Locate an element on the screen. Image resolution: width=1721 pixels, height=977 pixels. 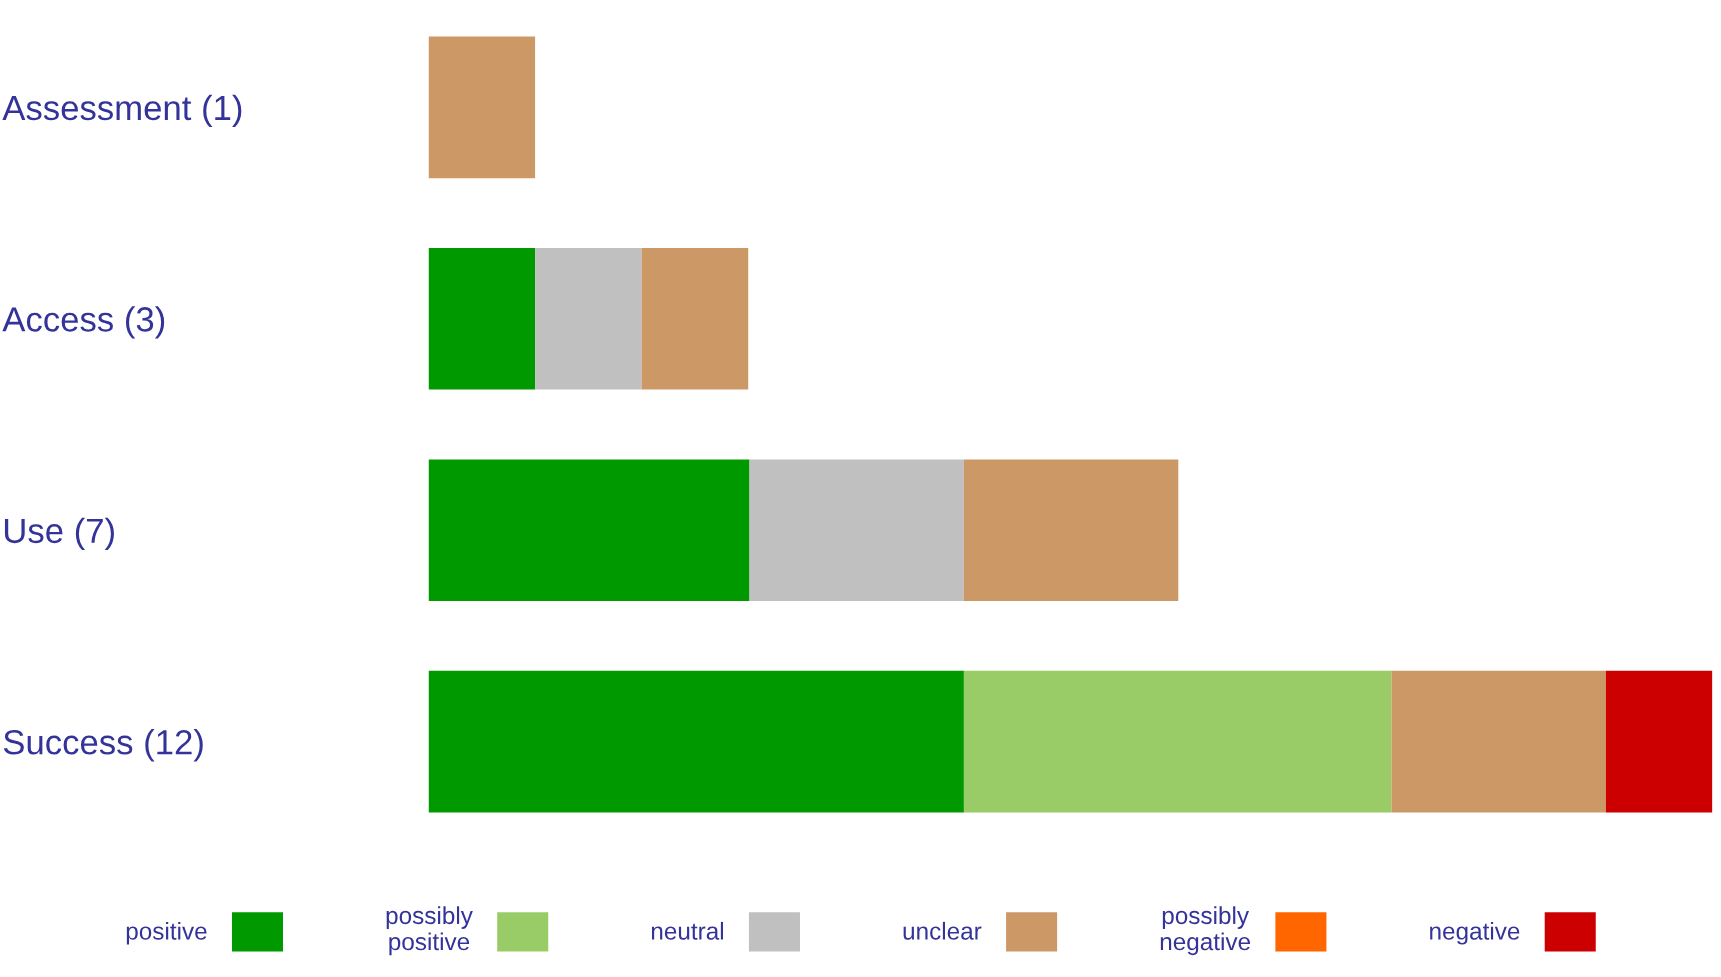
y-tick-label: Assessment (1) is located at coordinates (122, 111).